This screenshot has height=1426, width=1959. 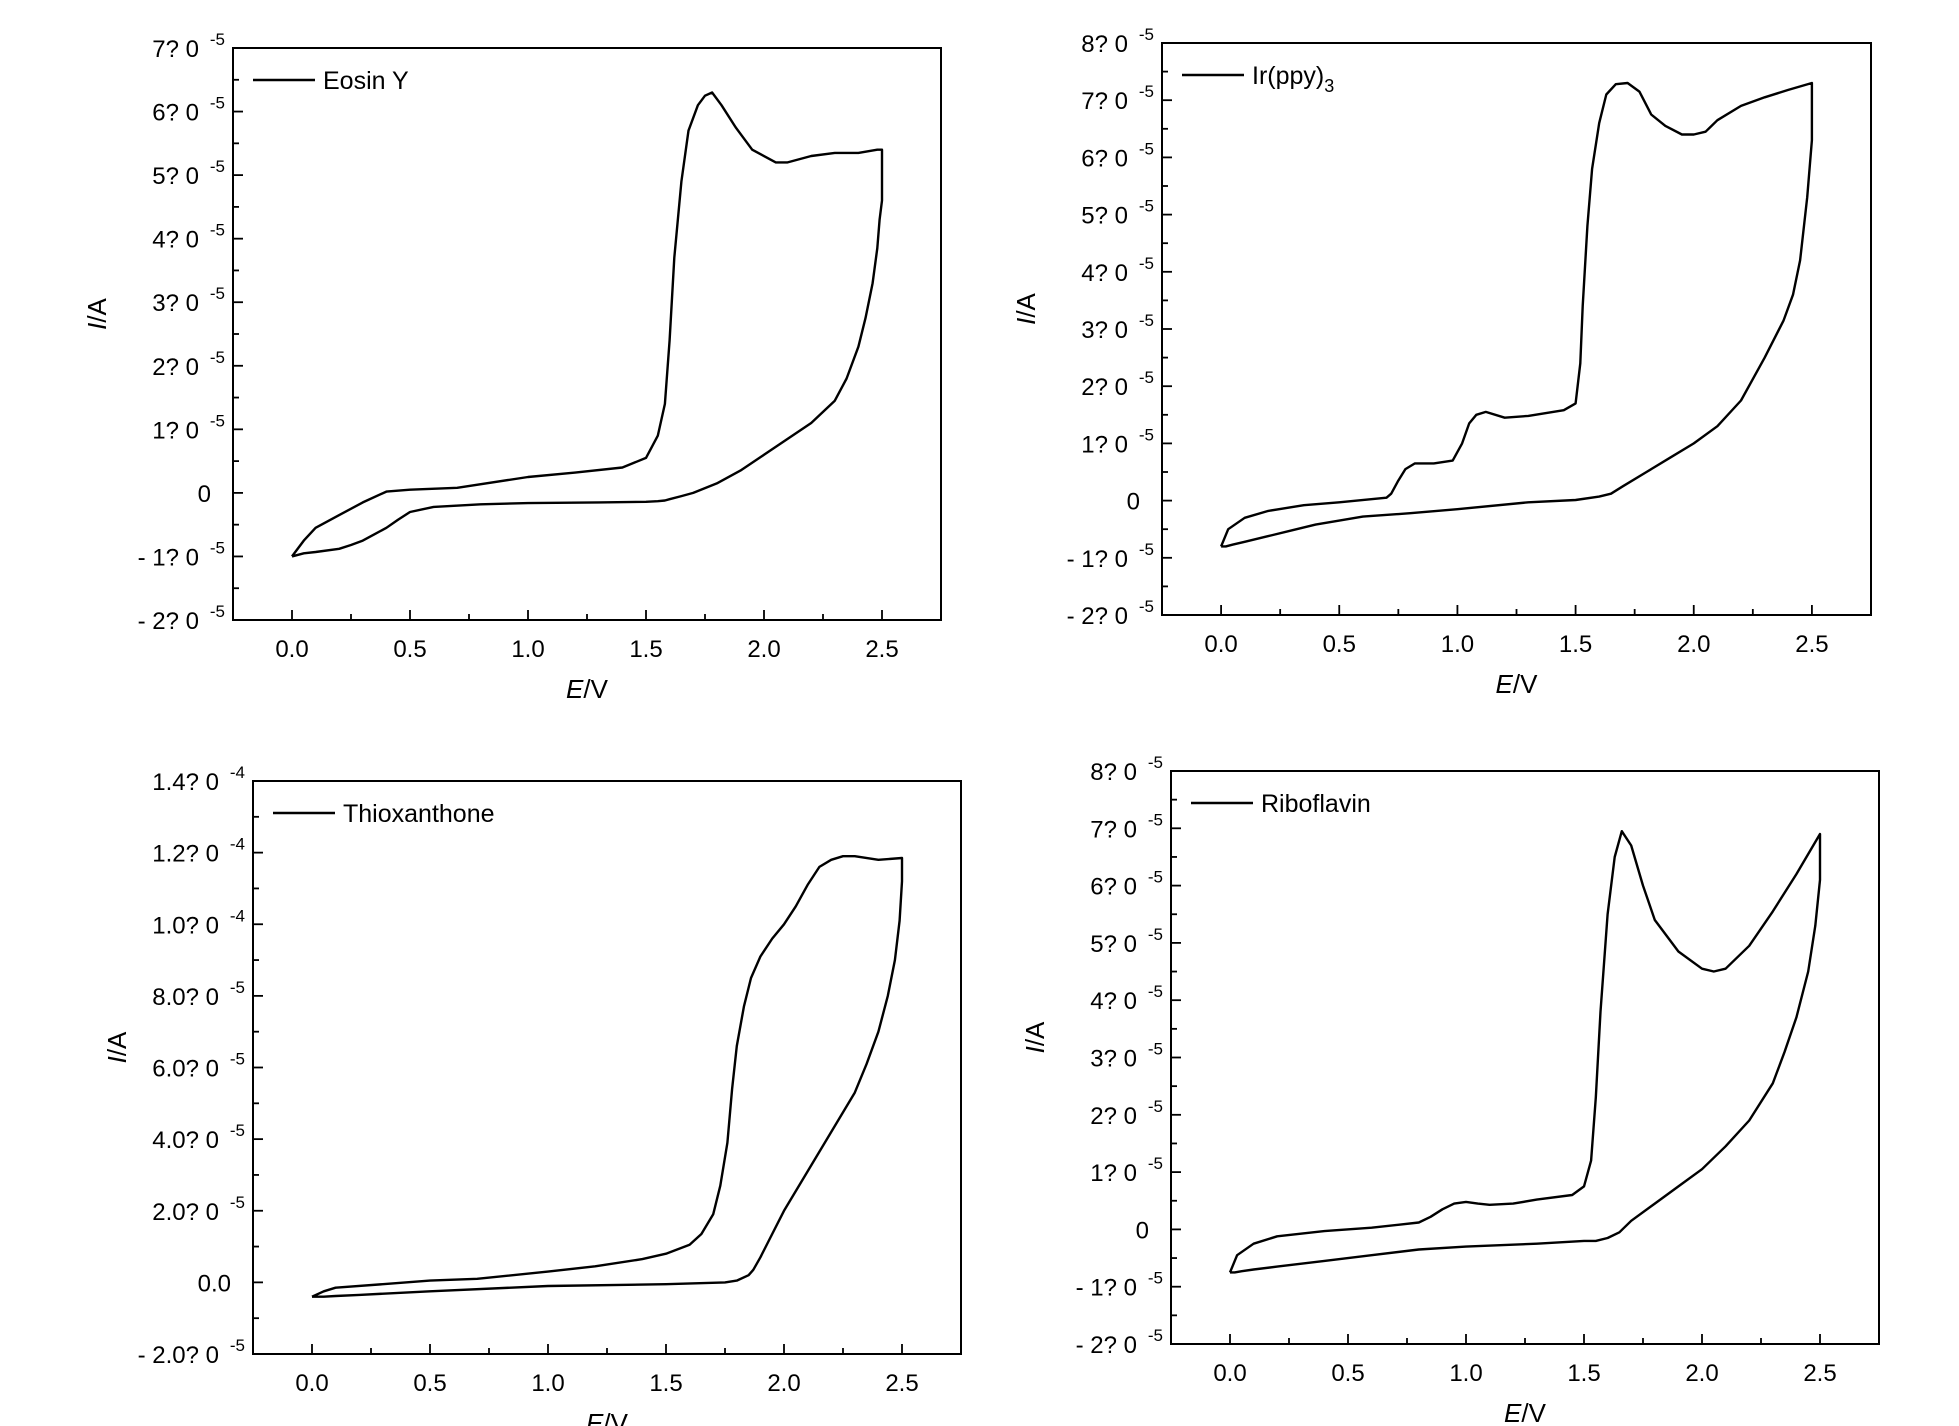 What do you see at coordinates (1329, 86) in the screenshot?
I see `legend-subscript: 3` at bounding box center [1329, 86].